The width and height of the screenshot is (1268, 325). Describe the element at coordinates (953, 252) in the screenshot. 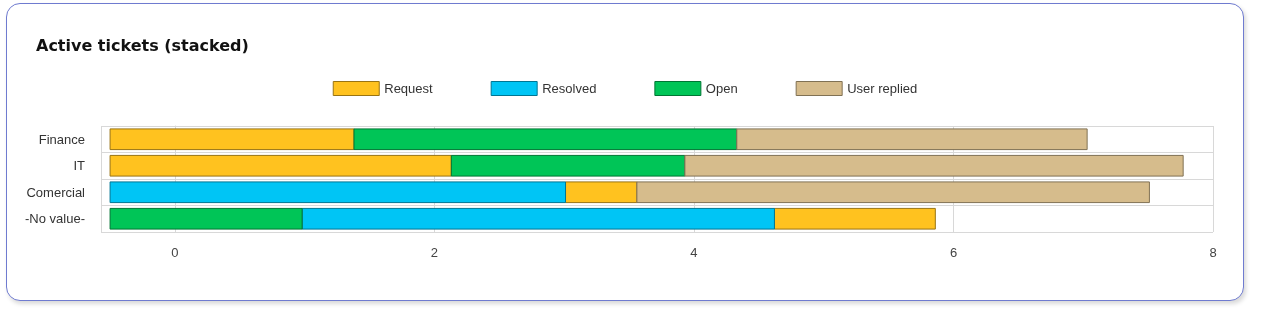

I see `x-tick-label: 6` at that location.